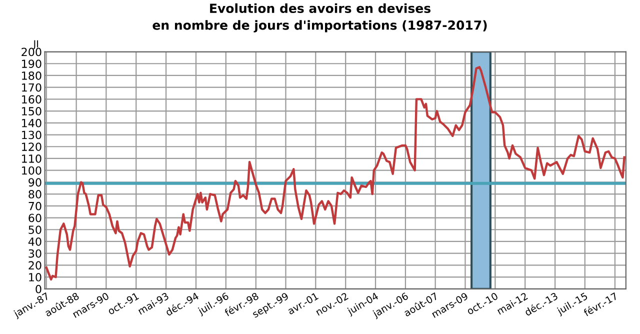 This screenshot has height=334, width=640. I want to click on y-tick-label: 60, so click(35, 218).